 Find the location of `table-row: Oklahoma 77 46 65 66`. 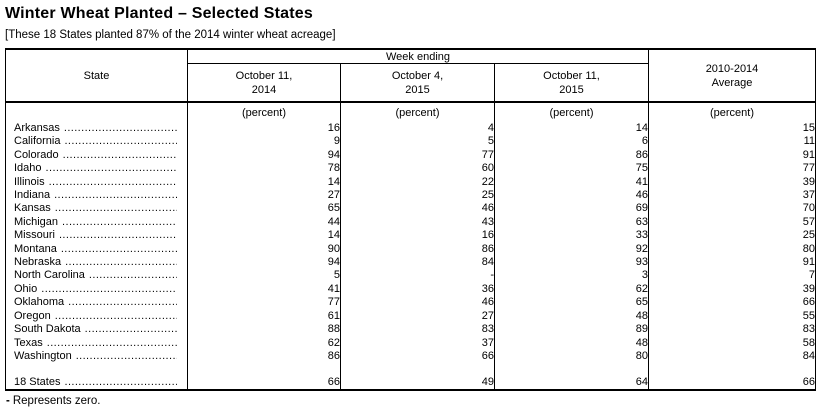

table-row: Oklahoma 77 46 65 66 is located at coordinates (411, 303).